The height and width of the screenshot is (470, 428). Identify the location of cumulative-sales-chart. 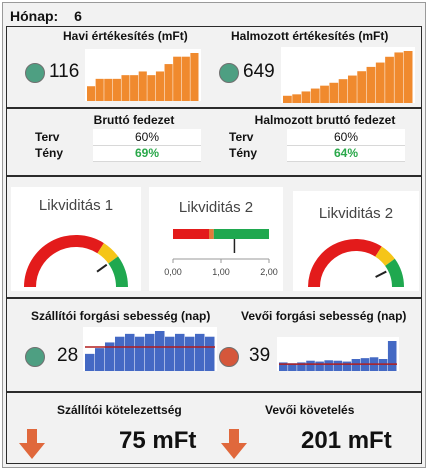
(348, 75).